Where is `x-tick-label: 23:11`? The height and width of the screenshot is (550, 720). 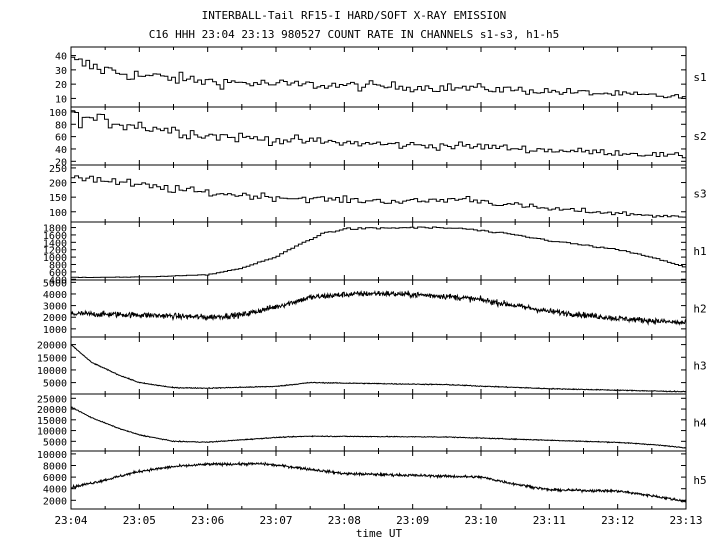 x-tick-label: 23:11 is located at coordinates (549, 520).